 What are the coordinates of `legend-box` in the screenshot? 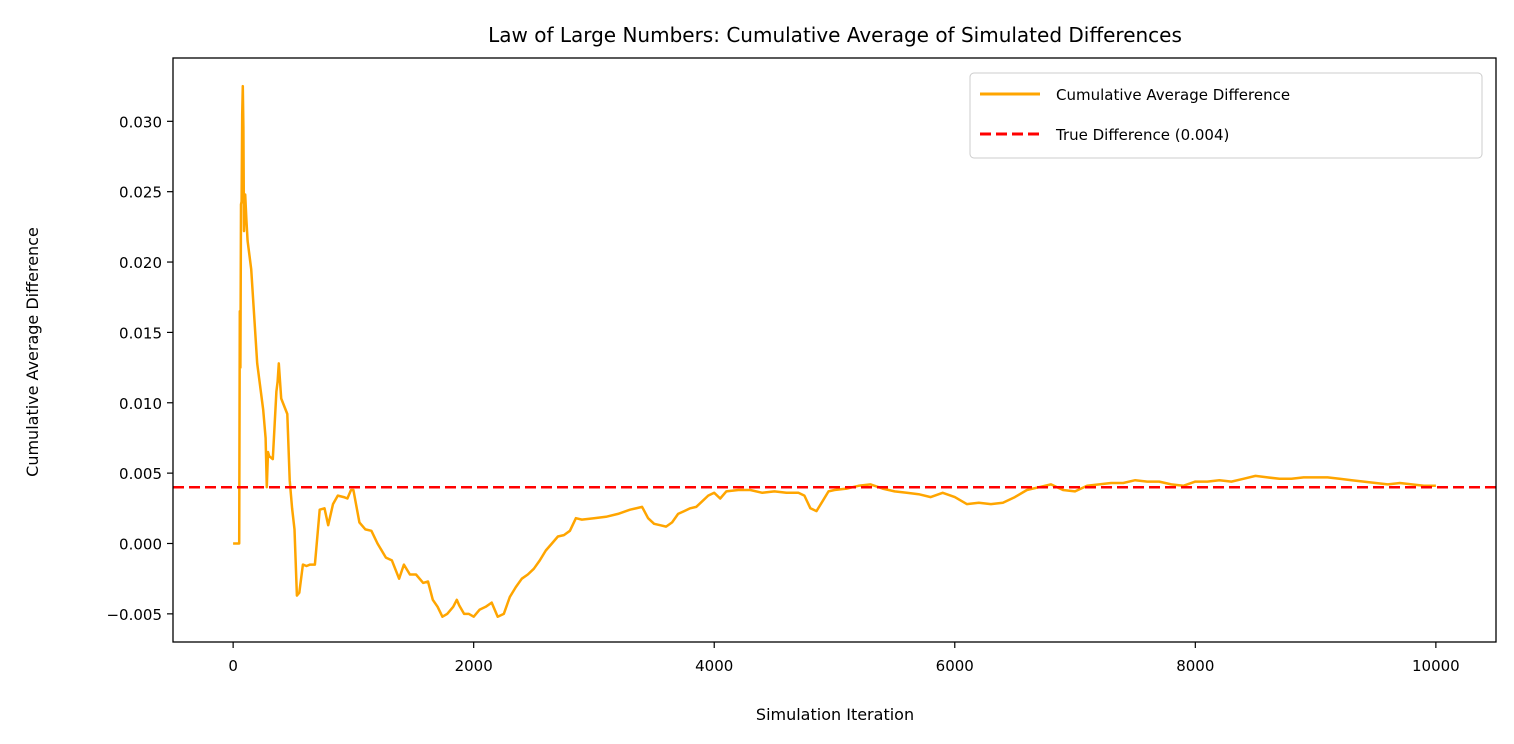 It's located at (1226, 115).